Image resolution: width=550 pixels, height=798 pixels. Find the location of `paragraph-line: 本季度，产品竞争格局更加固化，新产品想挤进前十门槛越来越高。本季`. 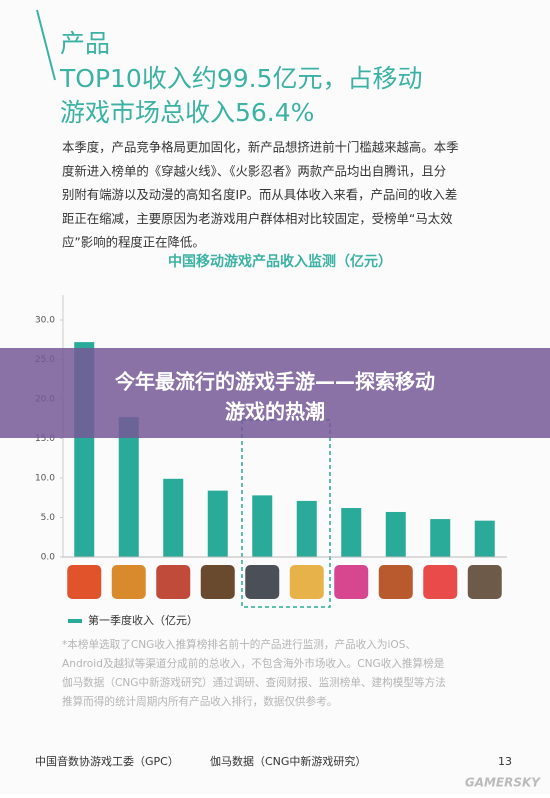

paragraph-line: 本季度，产品竞争格局更加固化，新产品想挤进前十门槛越来越高。本季 is located at coordinates (260, 147).